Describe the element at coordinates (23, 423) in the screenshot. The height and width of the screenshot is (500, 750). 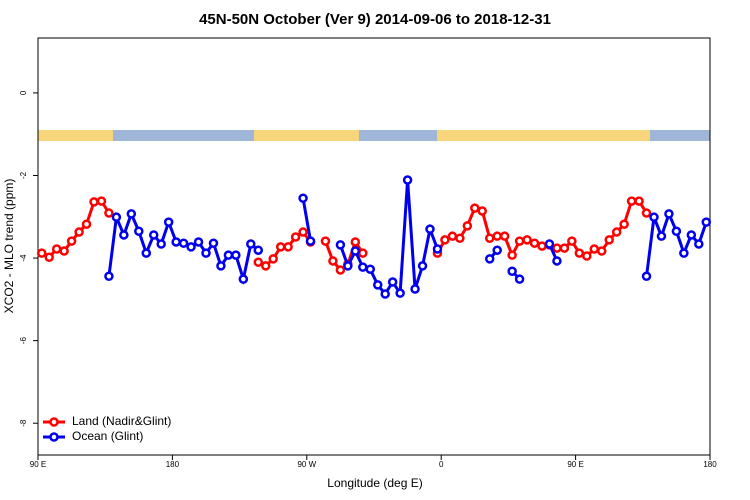
I see `y-tick-label: -8` at that location.